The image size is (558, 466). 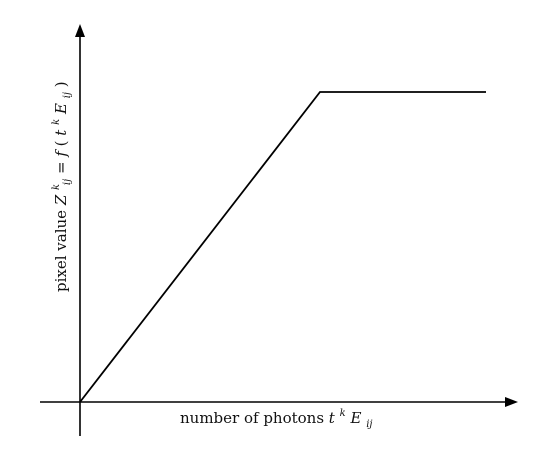 I want to click on y-axis-label-open-paren: (, so click(x=61, y=143).